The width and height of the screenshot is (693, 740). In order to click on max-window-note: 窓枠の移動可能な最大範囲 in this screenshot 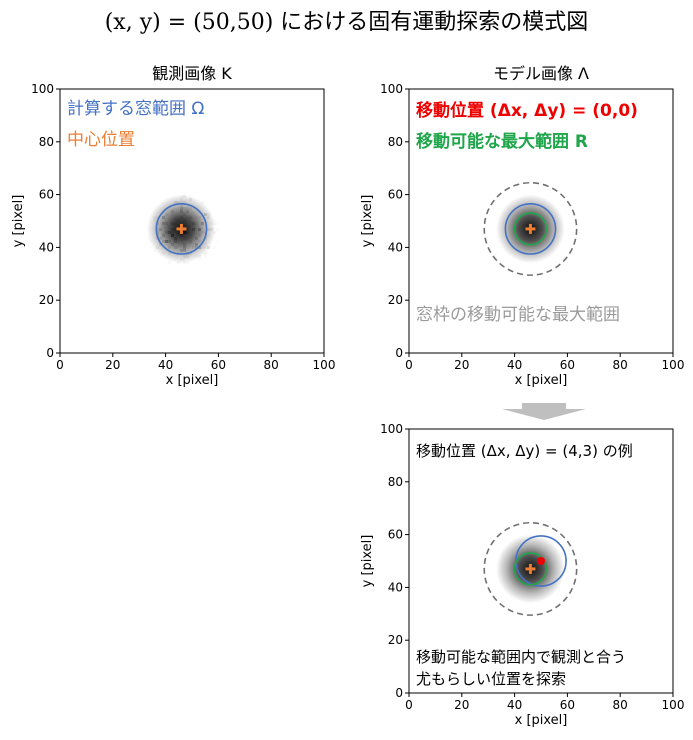, I will do `click(518, 315)`.